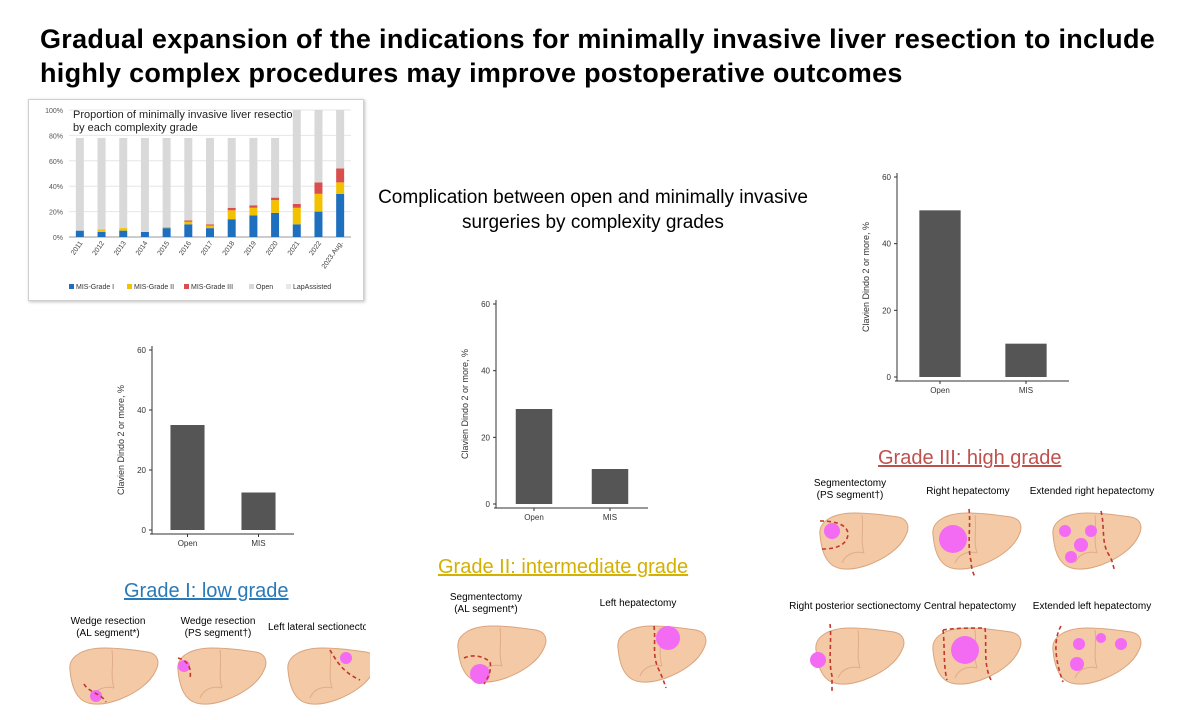  Describe the element at coordinates (229, 248) in the screenshot. I see `x-tick-label: 2018` at that location.